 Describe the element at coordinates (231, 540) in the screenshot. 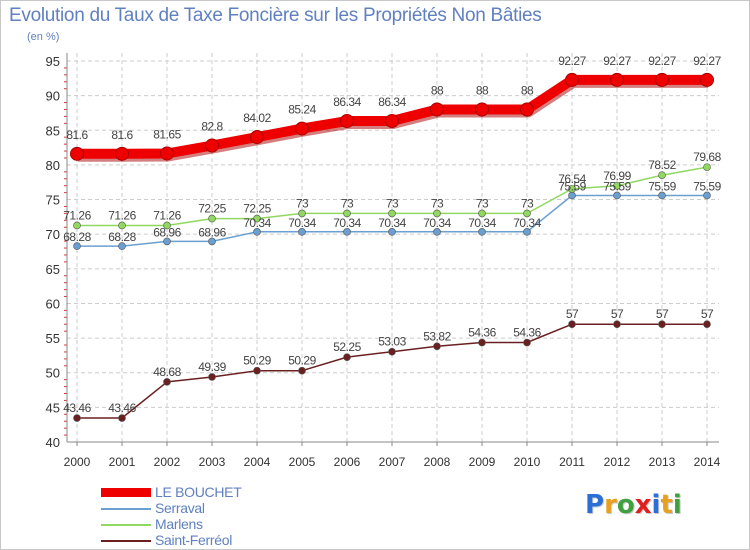

I see `legend-item: Saint-Ferréol` at that location.